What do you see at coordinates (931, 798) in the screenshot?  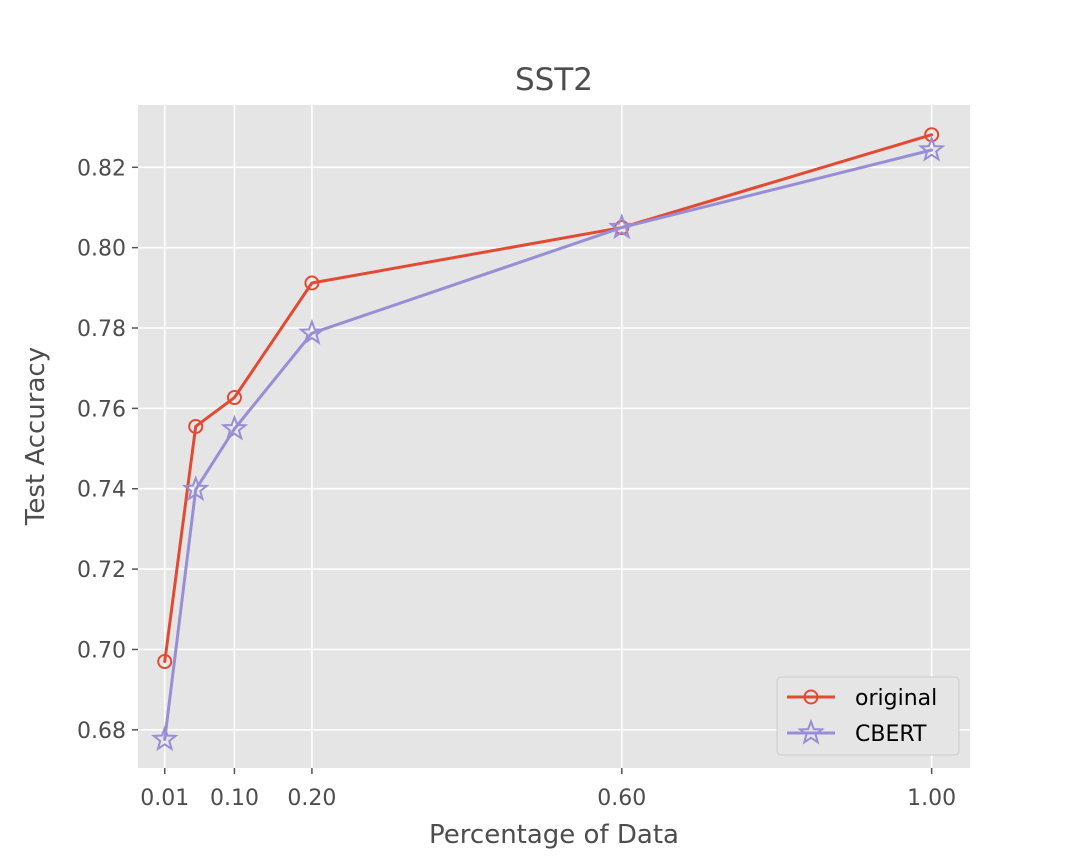 I see `x-tick-label: 1.00` at bounding box center [931, 798].